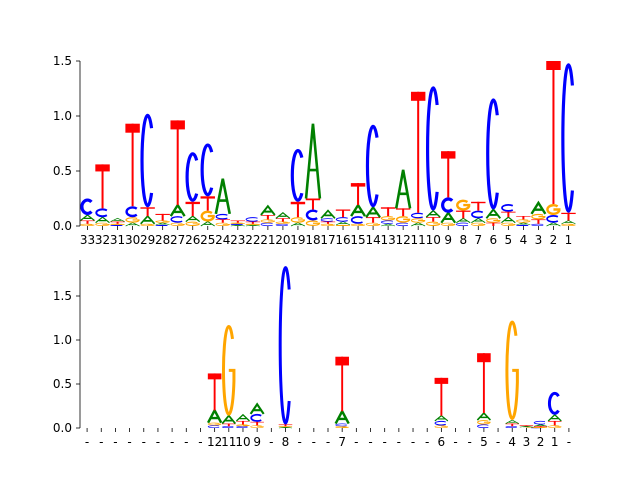  Describe the element at coordinates (62, 116) in the screenshot. I see `y-tick-label: 1.0` at that location.